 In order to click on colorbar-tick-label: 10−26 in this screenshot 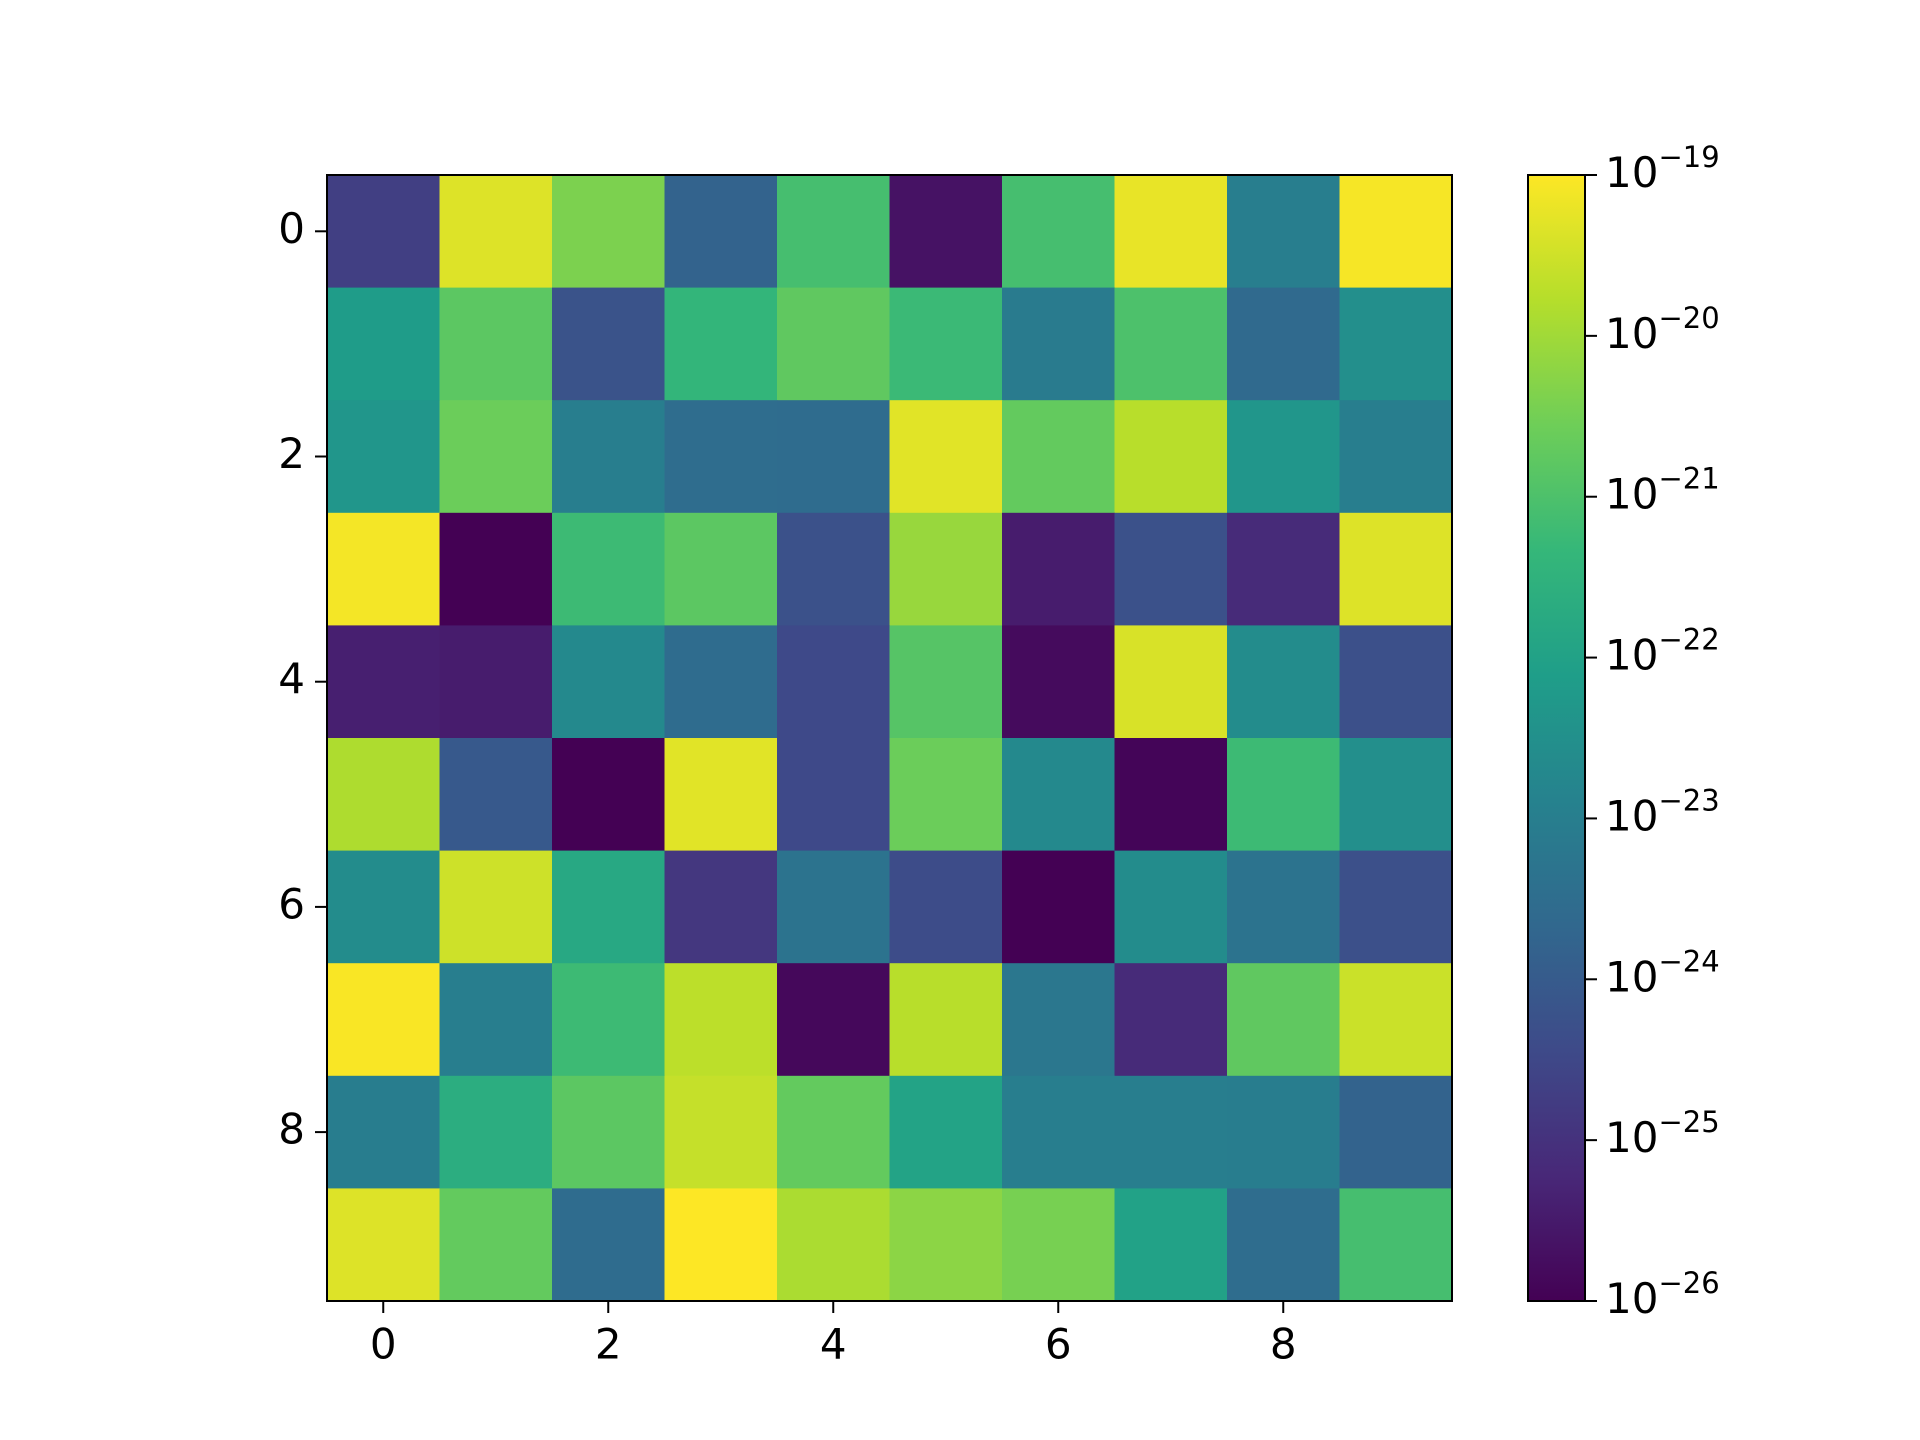, I will do `click(1662, 1294)`.